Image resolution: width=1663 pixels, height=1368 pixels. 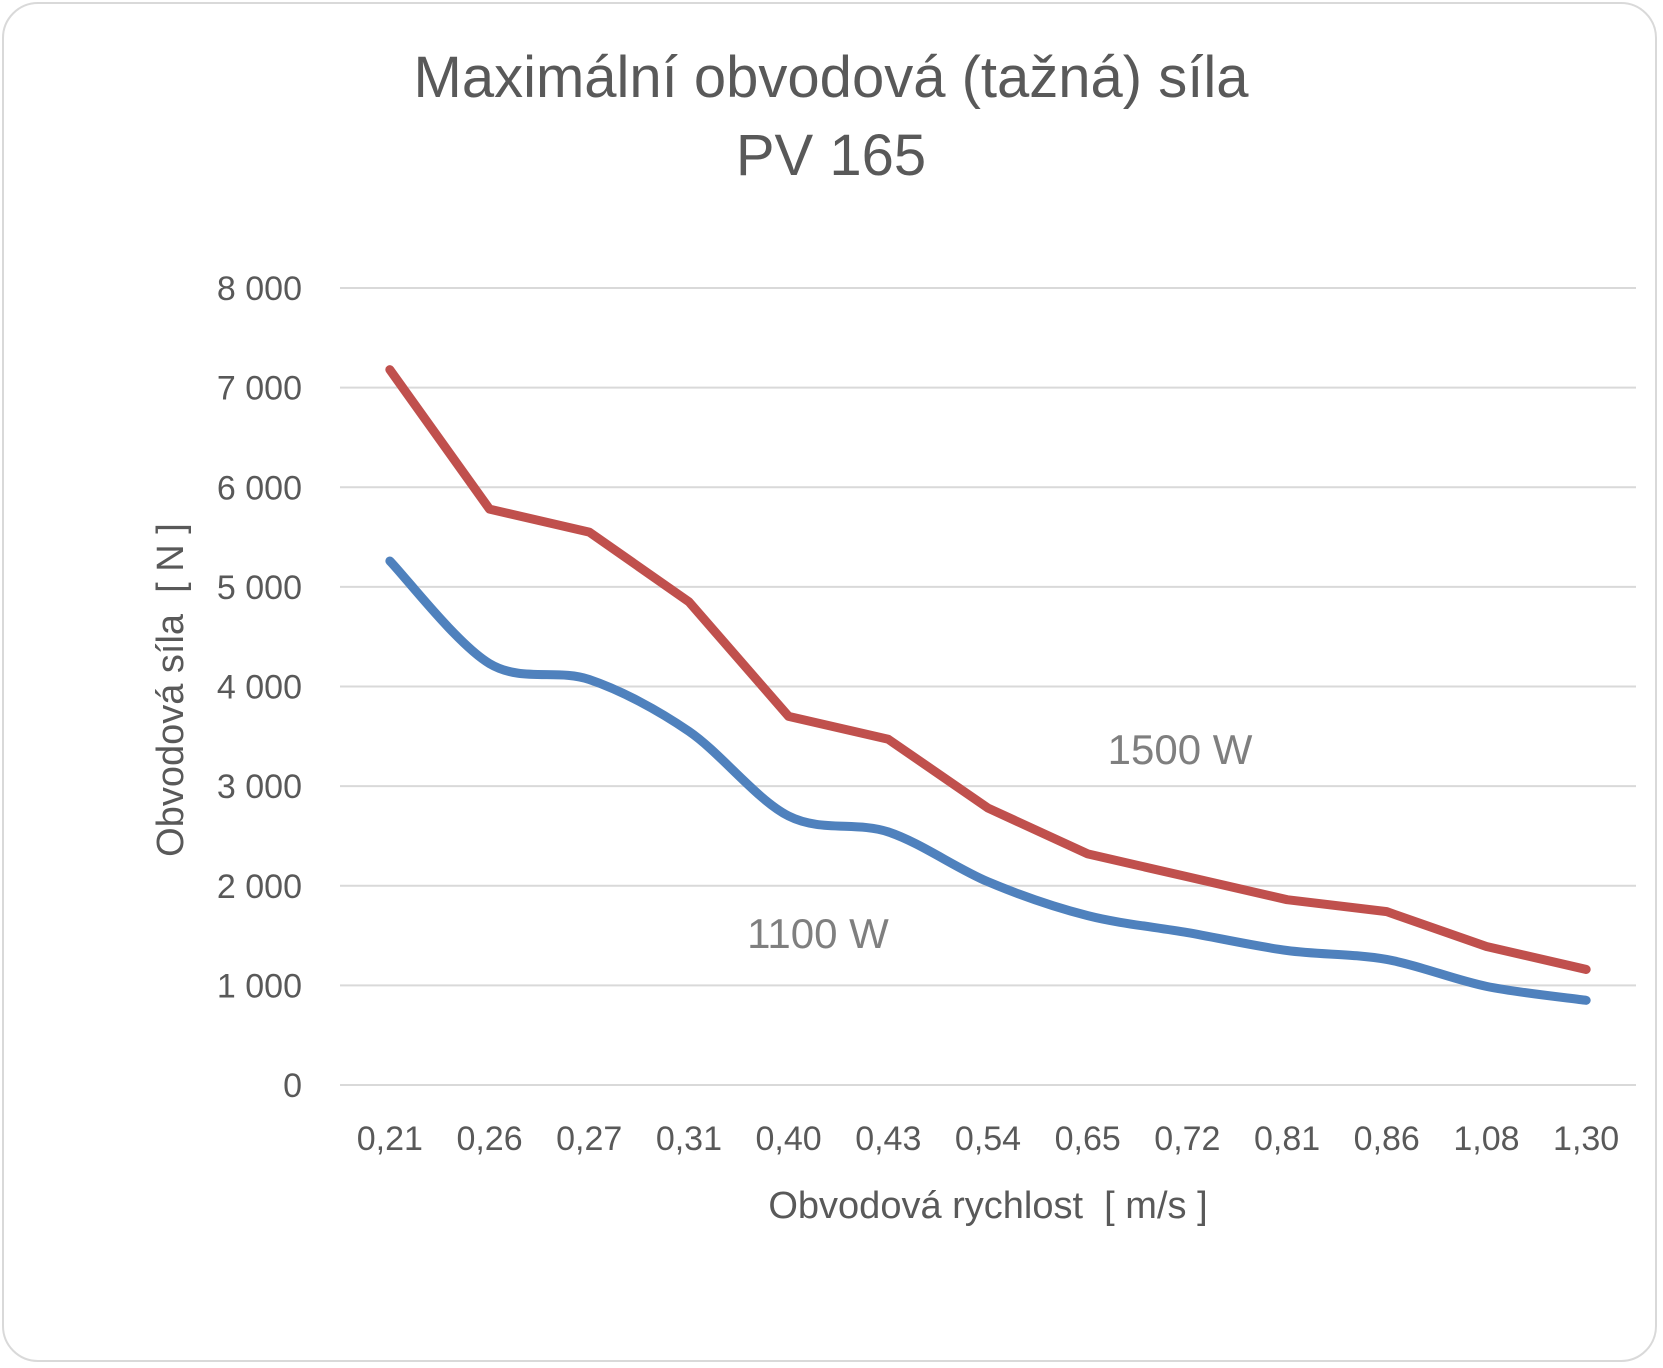 I want to click on x-tick-label: 1,30, so click(x=1586, y=1139).